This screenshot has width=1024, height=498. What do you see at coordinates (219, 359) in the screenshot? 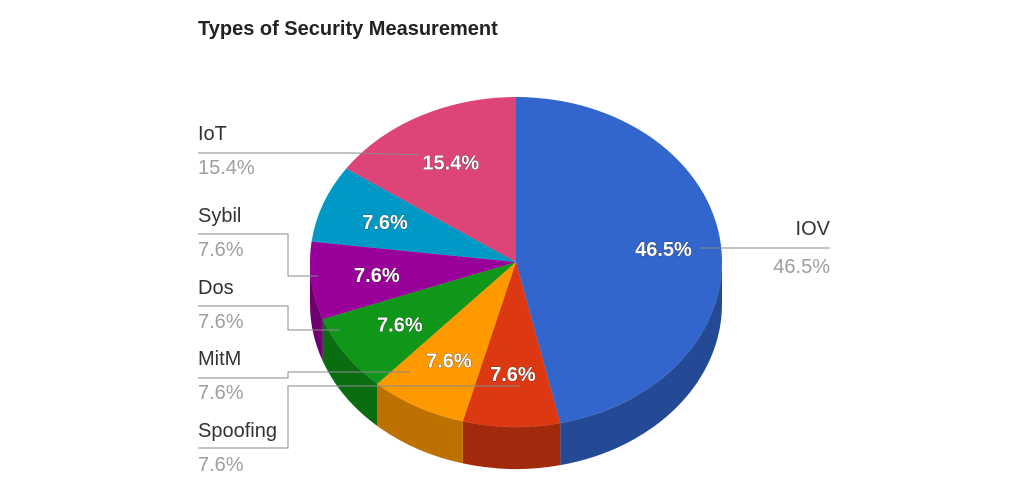
I see `ext-label-mitm: MitM` at bounding box center [219, 359].